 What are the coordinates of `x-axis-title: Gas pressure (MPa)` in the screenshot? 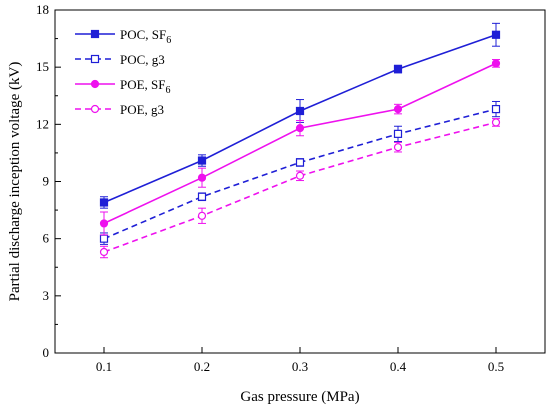 It's located at (299, 397).